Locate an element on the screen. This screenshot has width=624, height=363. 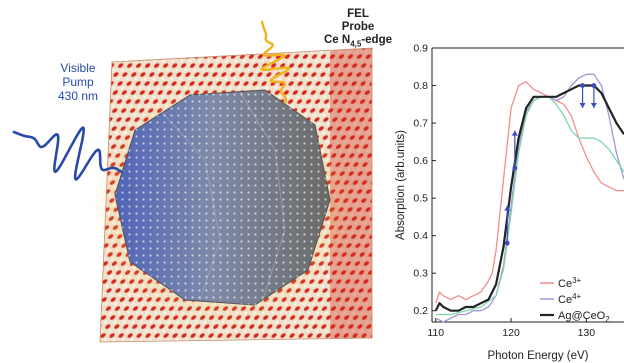
x-tick-label: 130 is located at coordinates (587, 333).